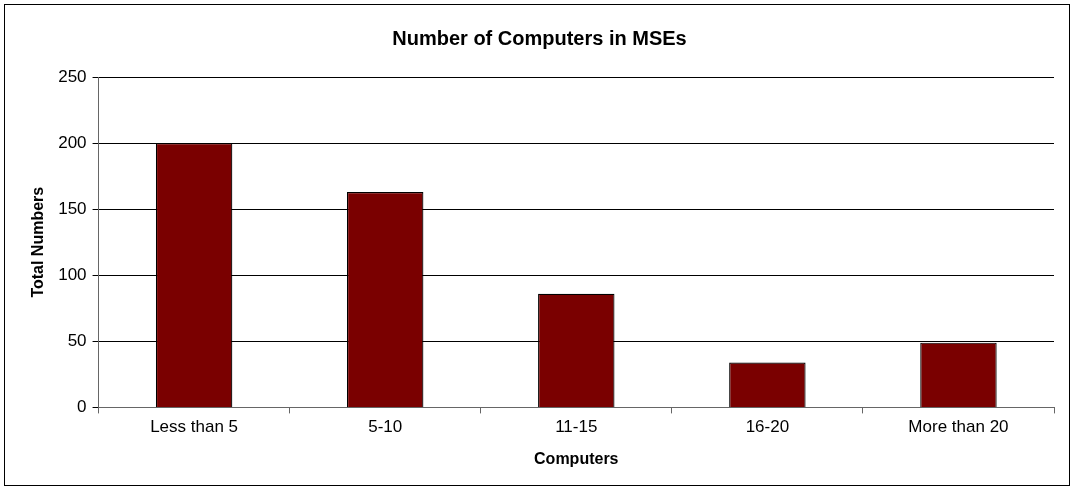 The width and height of the screenshot is (1075, 491). Describe the element at coordinates (194, 427) in the screenshot. I see `x-tick-label: Less than 5` at that location.